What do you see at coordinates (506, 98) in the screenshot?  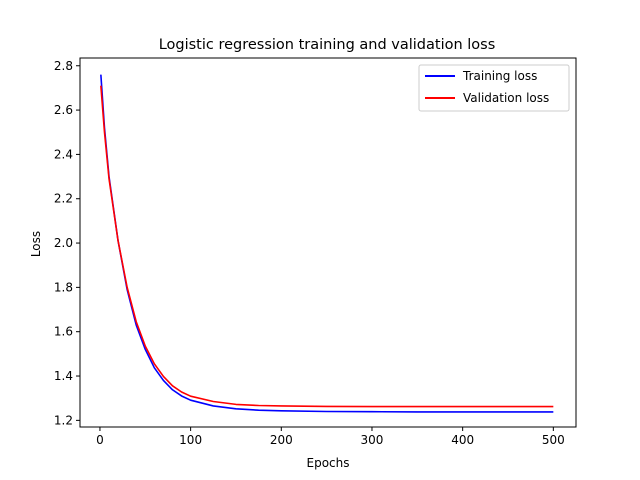 I see `legend-label-validation-loss: Validation loss` at bounding box center [506, 98].